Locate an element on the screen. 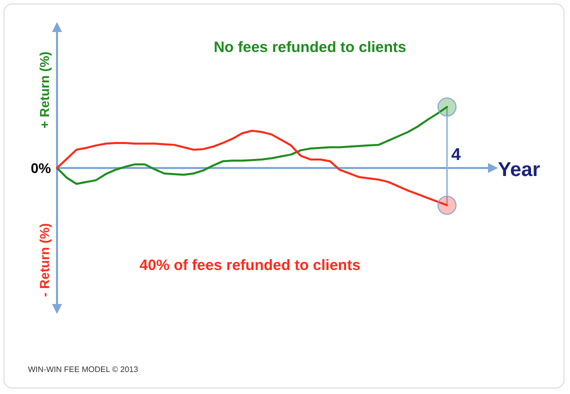  text: No fees refunded to clients is located at coordinates (310, 47).